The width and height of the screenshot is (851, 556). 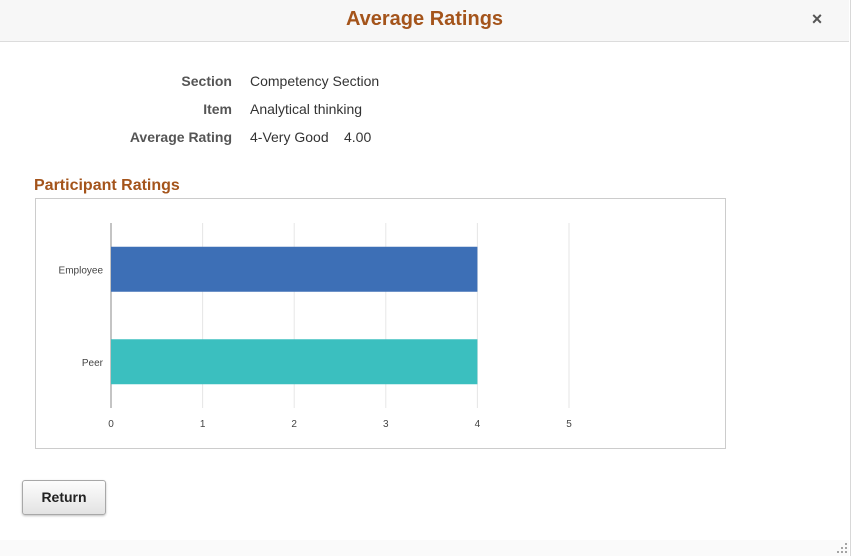 I want to click on average-rating-label: Average Rating, so click(x=180, y=137).